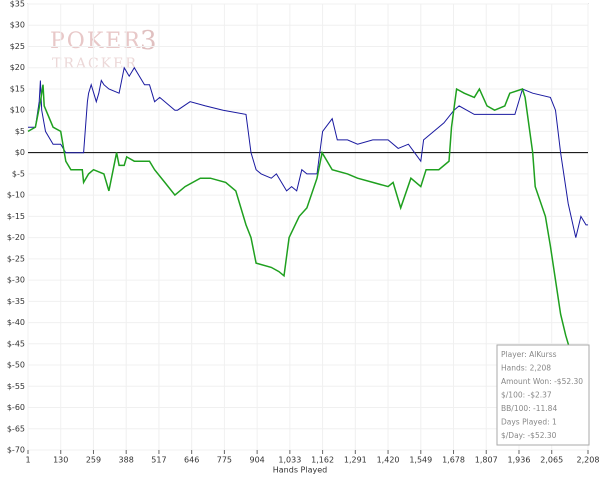 The height and width of the screenshot is (478, 600). Describe the element at coordinates (529, 354) in the screenshot. I see `info-text: Player: AlKurss` at that location.